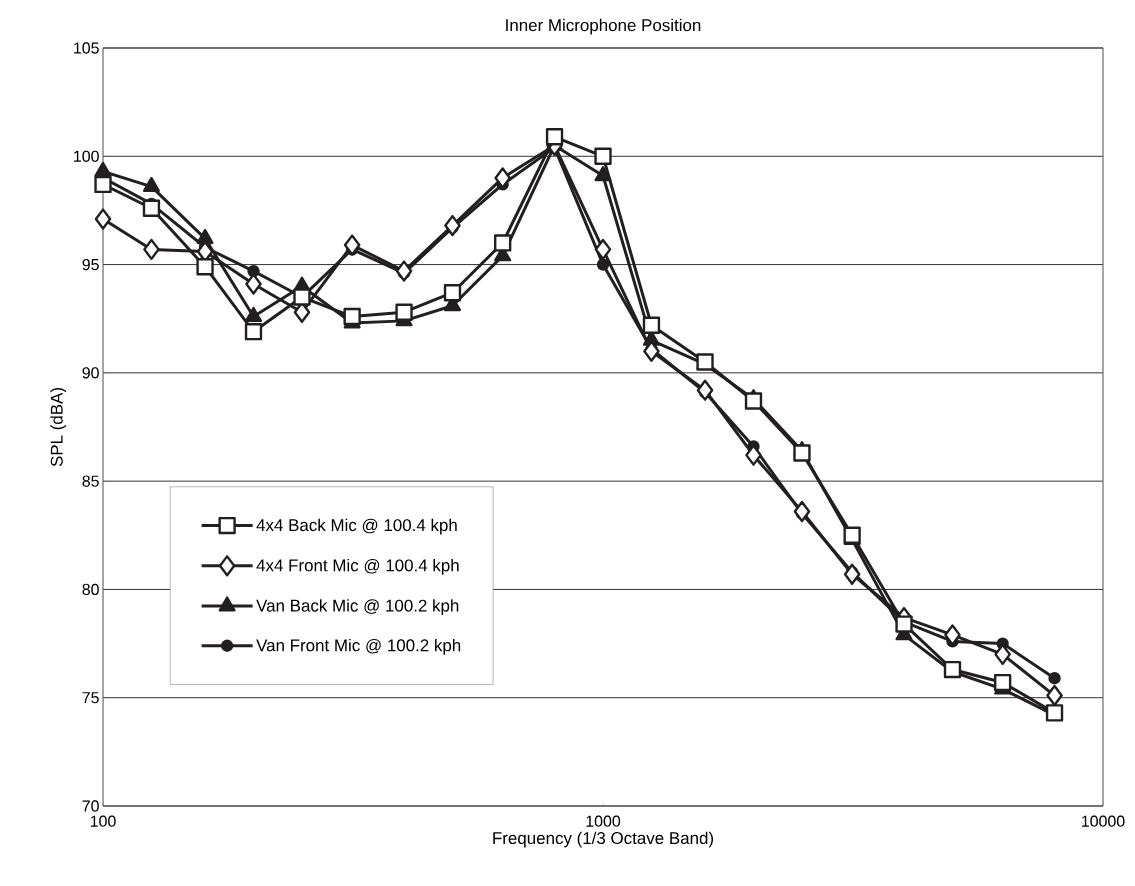 Image resolution: width=1135 pixels, height=886 pixels. Describe the element at coordinates (90, 481) in the screenshot. I see `y-tick-label: 85` at that location.